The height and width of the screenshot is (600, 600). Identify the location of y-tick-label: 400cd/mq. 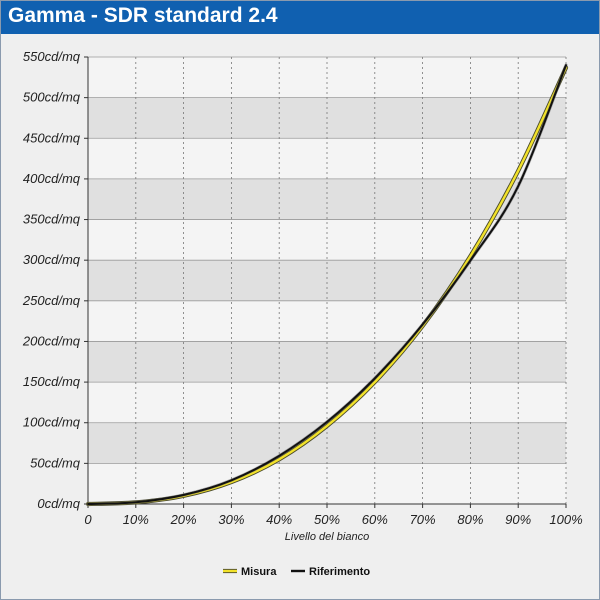
(52, 178).